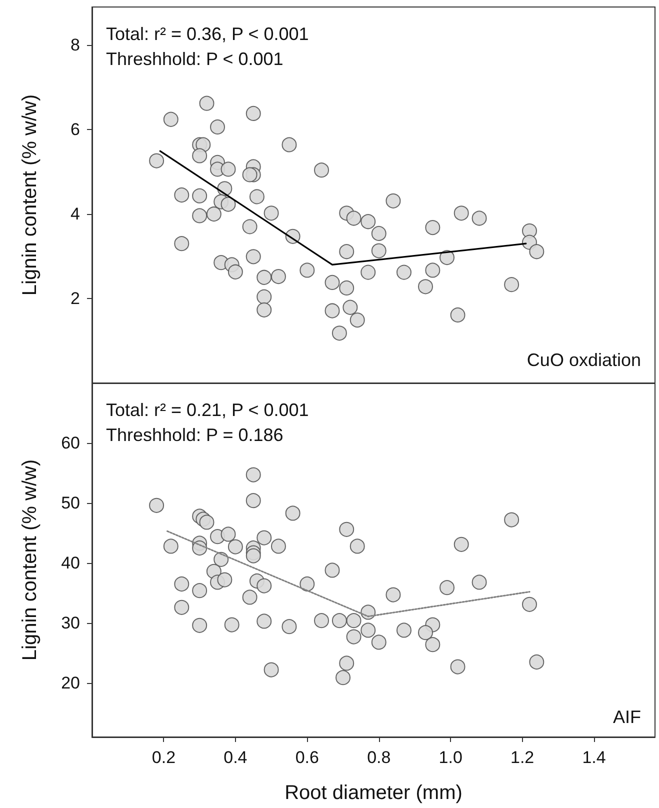 The image size is (659, 808). I want to click on x-tick-label: 0.4, so click(236, 757).